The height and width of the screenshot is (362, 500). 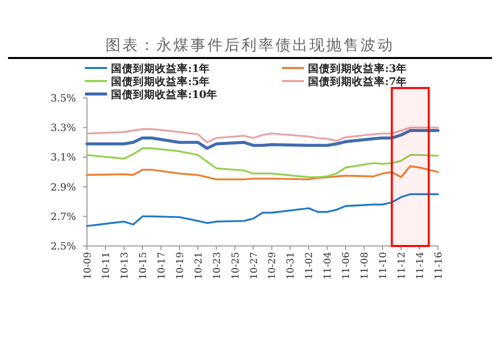 What do you see at coordinates (365, 266) in the screenshot?
I see `x-tick-label: 11-08` at bounding box center [365, 266].